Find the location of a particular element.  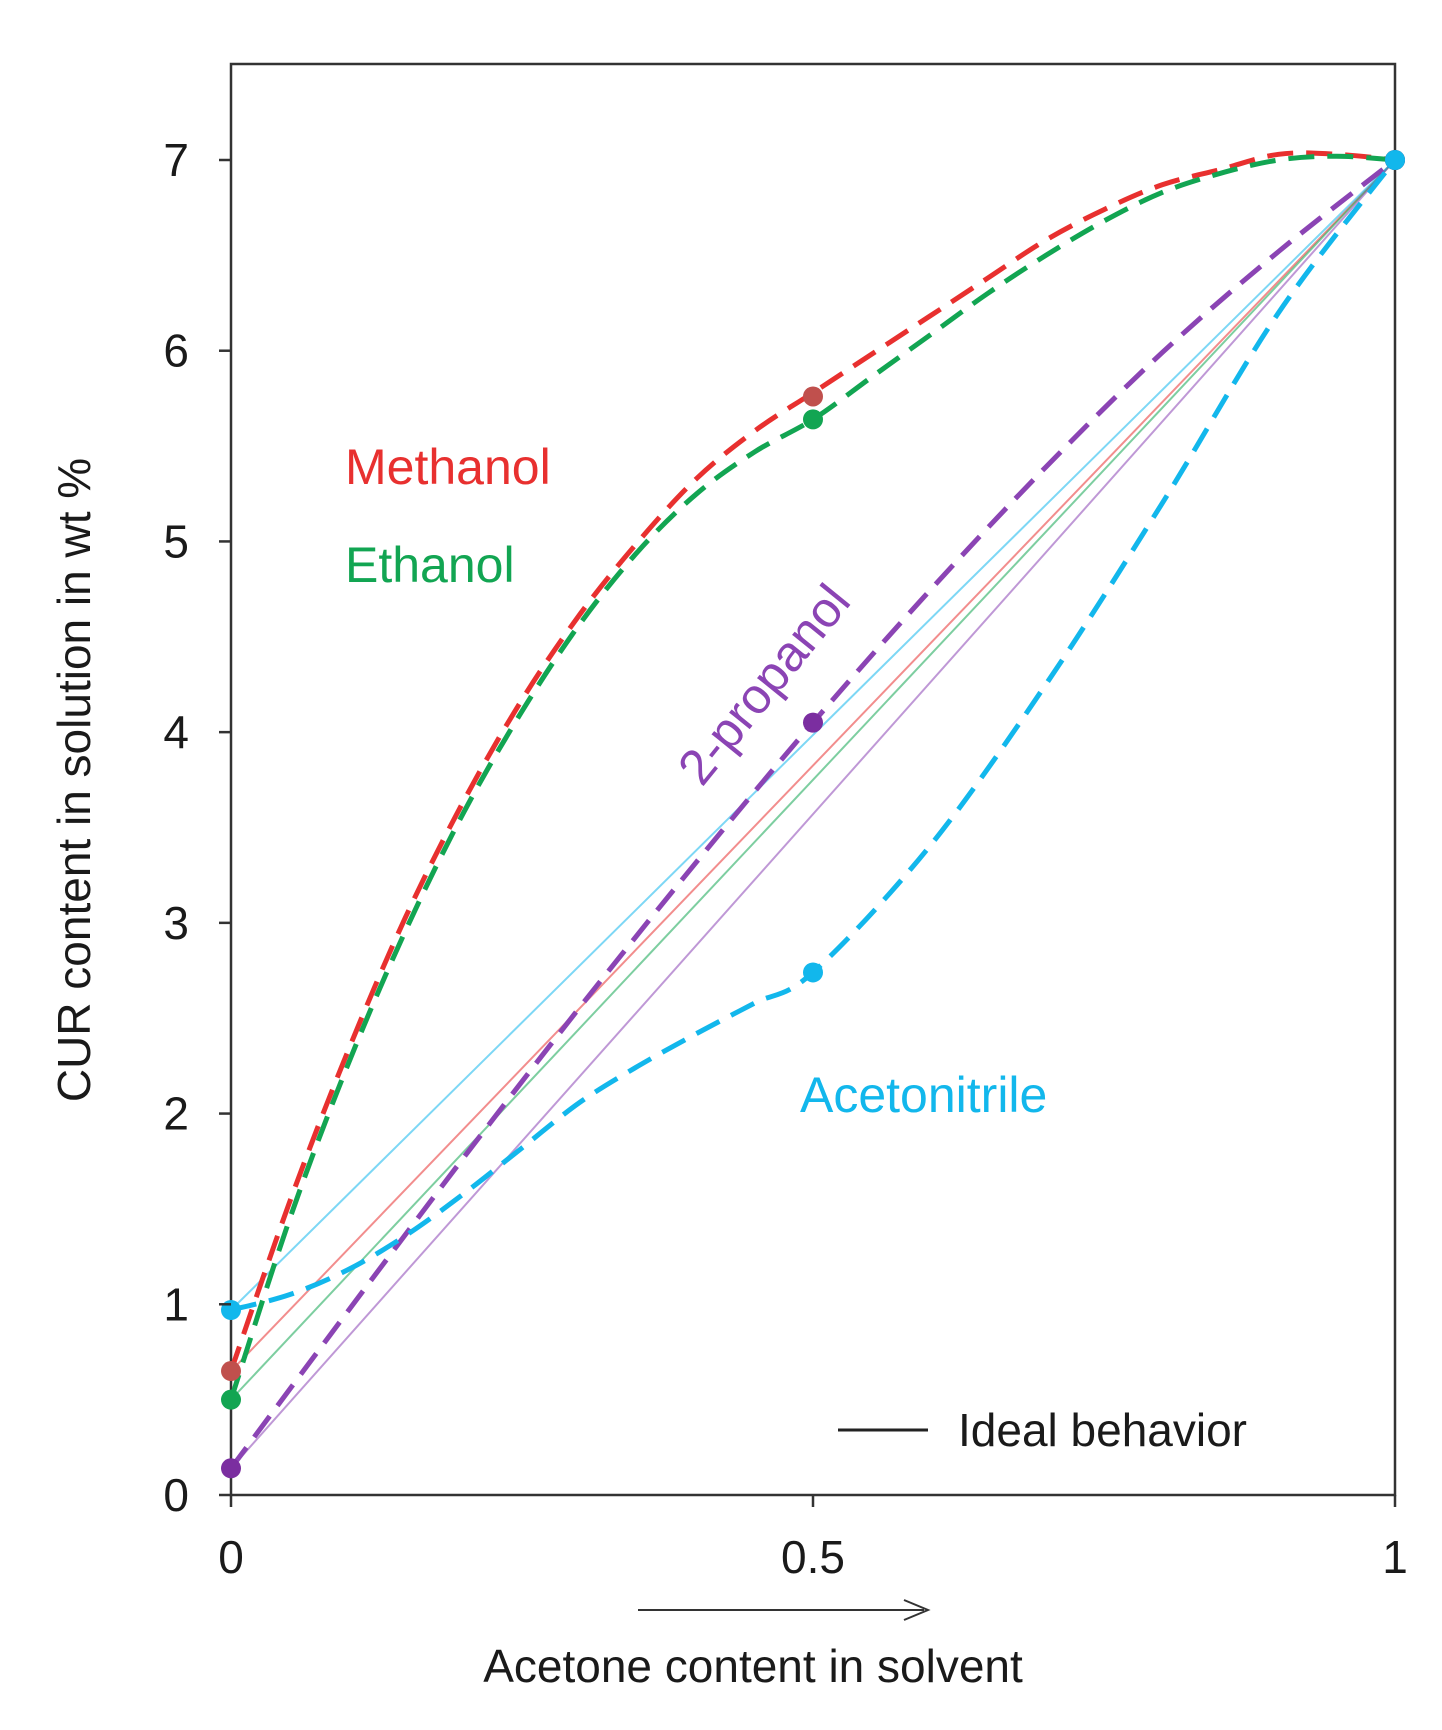

x-tick-label: 1 is located at coordinates (1395, 1557).